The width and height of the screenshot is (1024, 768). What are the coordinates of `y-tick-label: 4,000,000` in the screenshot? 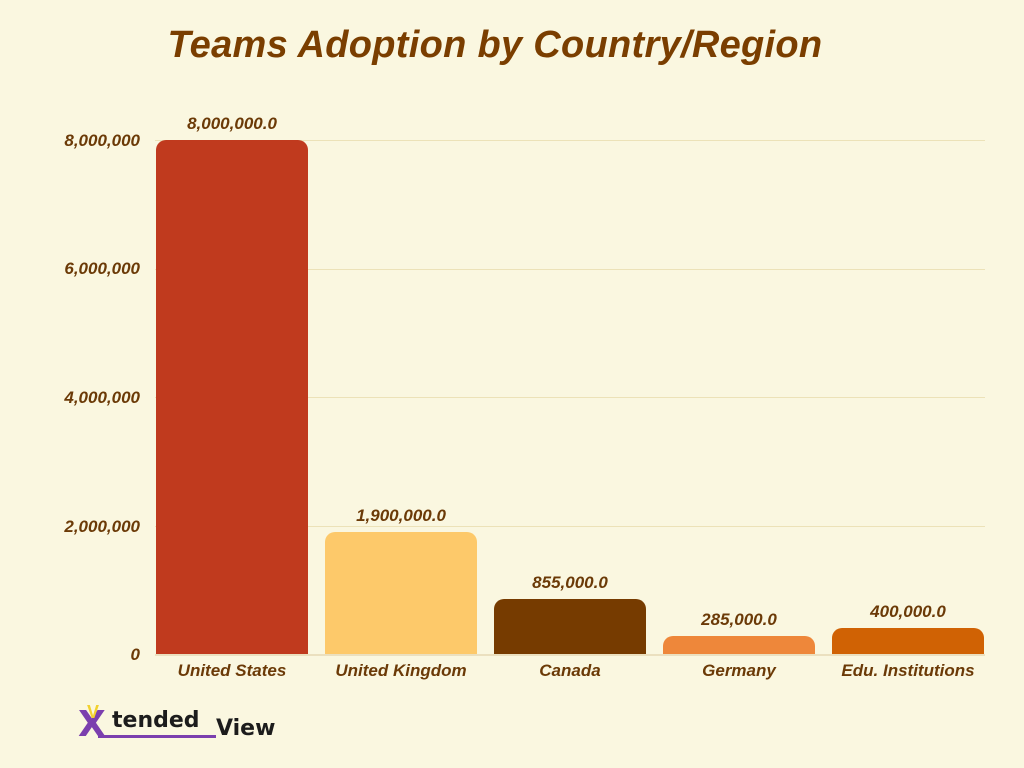 It's located at (102, 397).